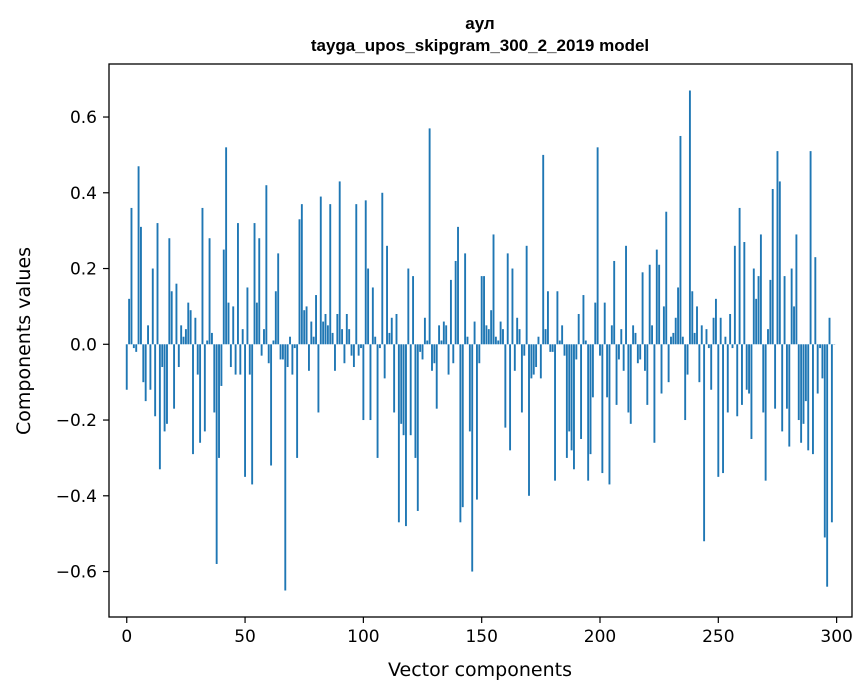 Image resolution: width=867 pixels, height=696 pixels. I want to click on y-tick-label: 0.0, so click(83, 345).